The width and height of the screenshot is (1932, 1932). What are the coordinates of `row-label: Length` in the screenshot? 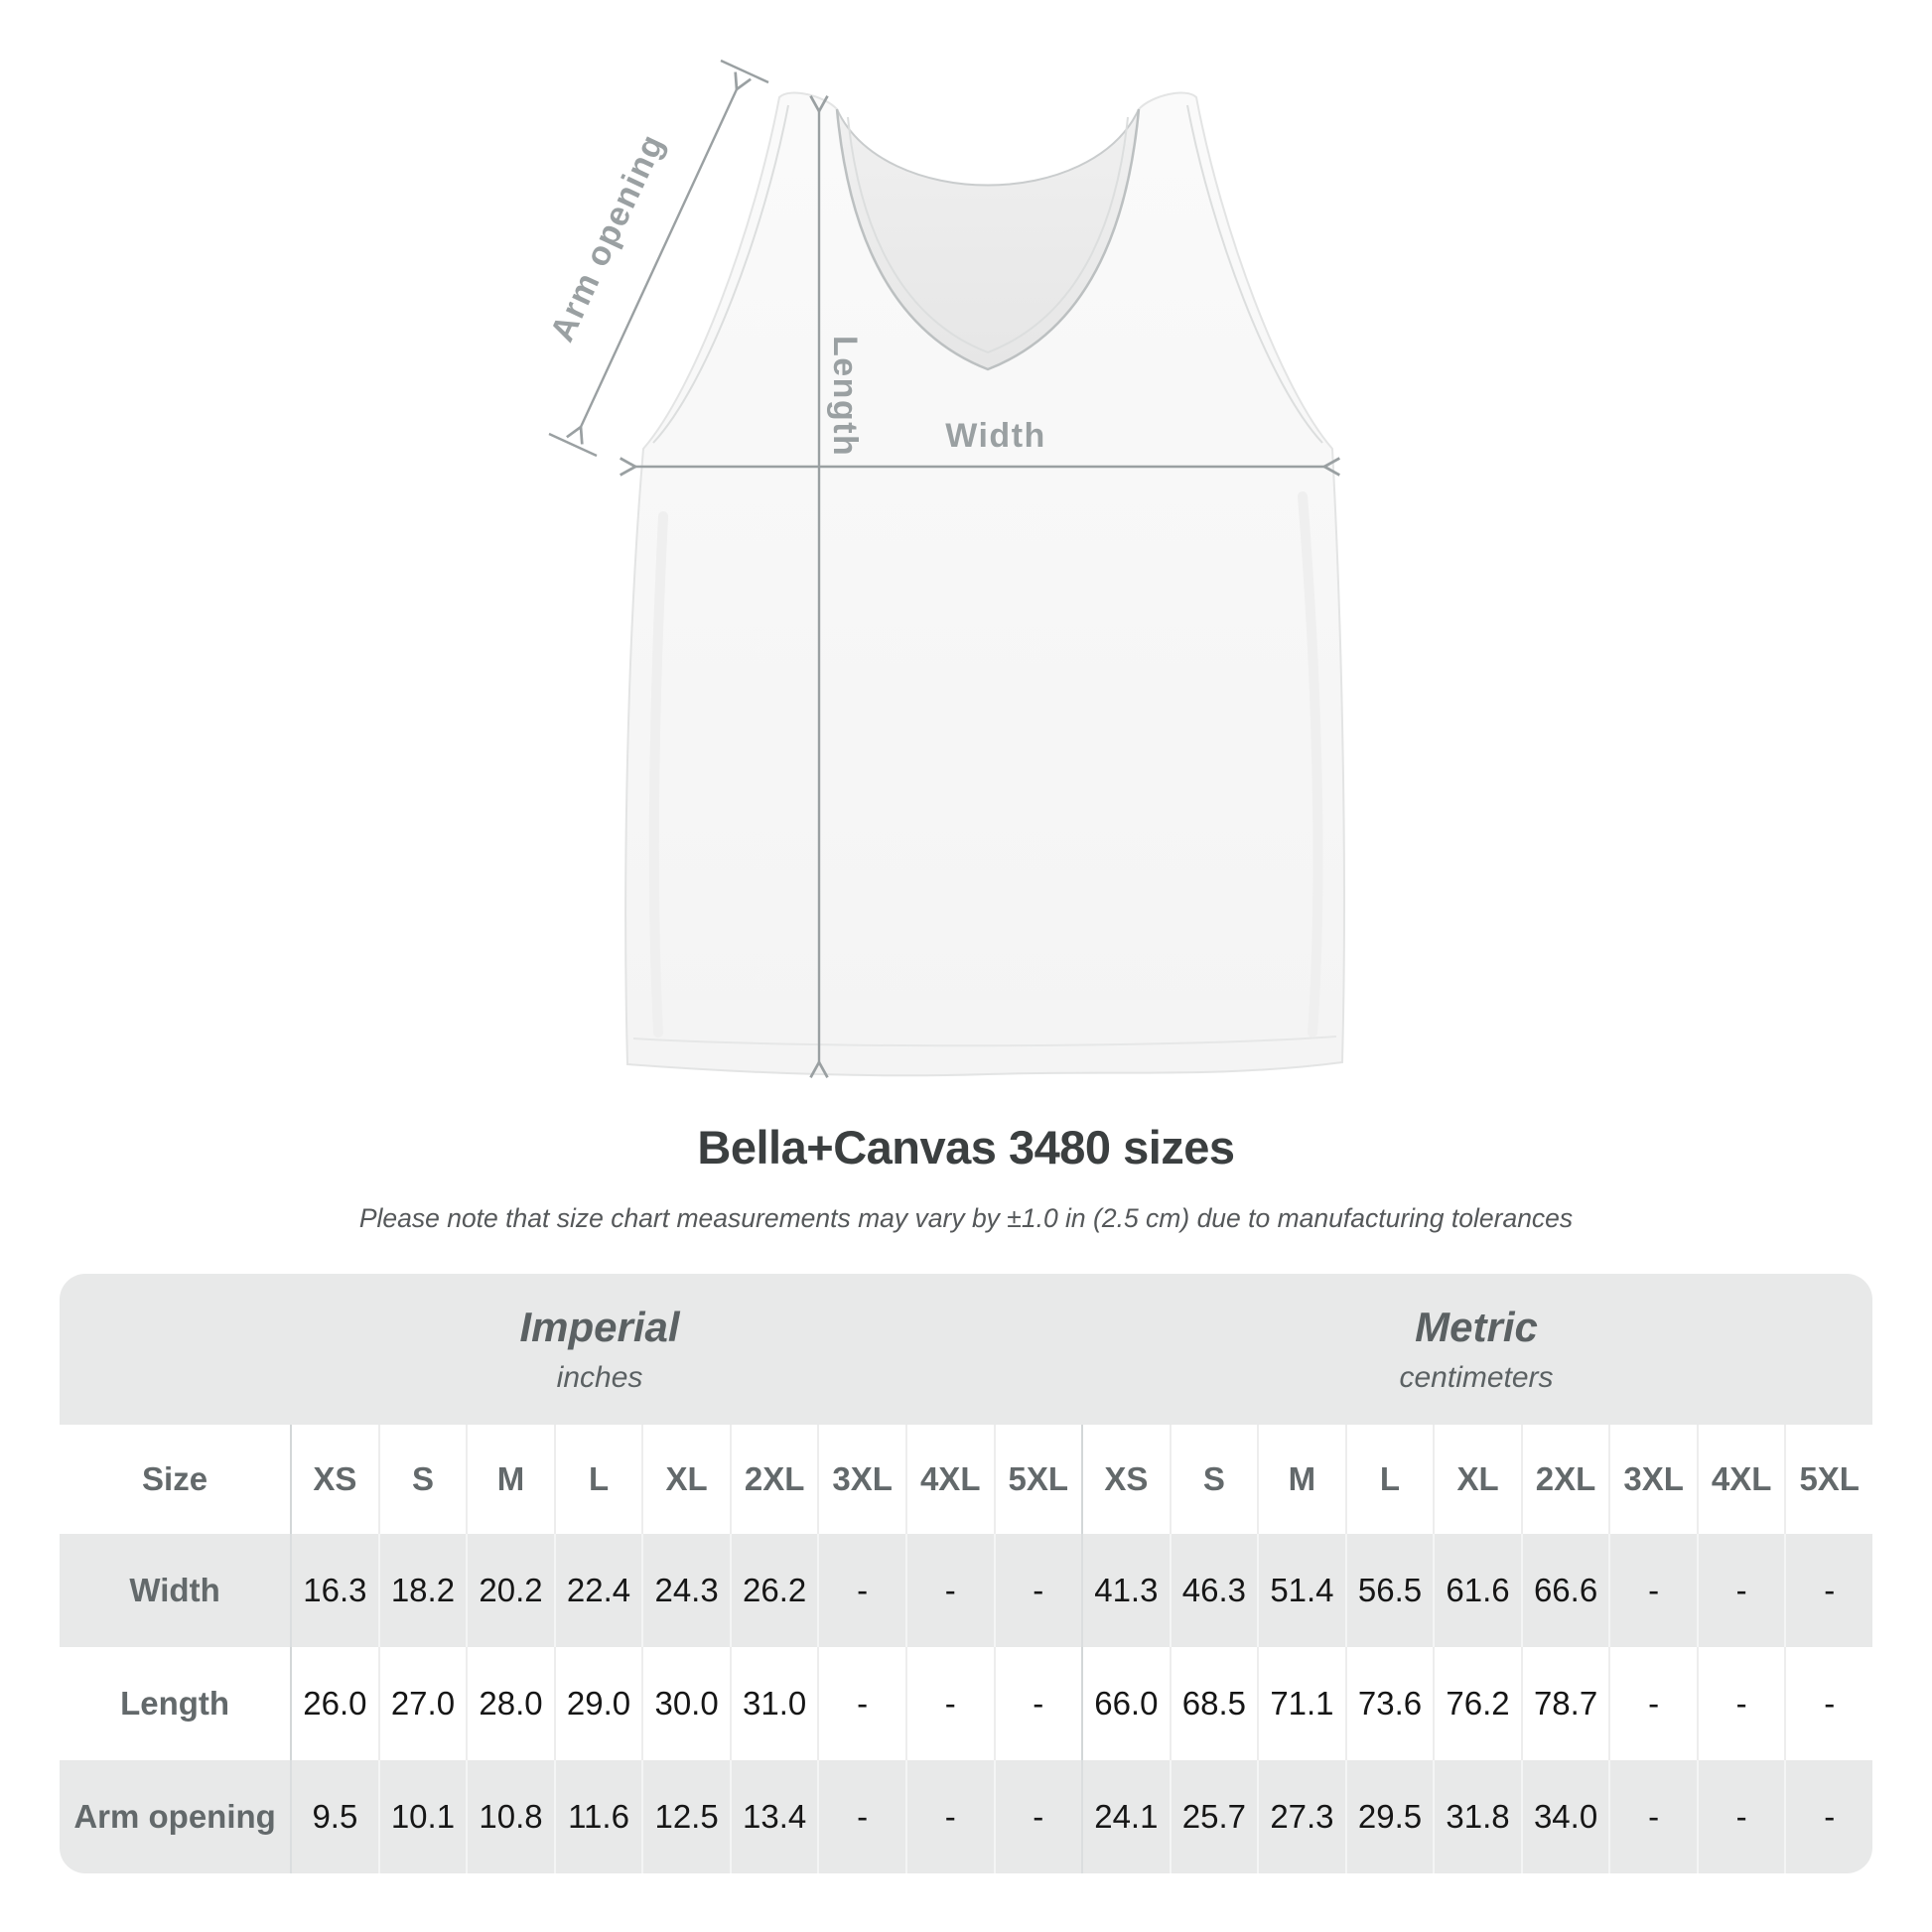 It's located at (175, 1703).